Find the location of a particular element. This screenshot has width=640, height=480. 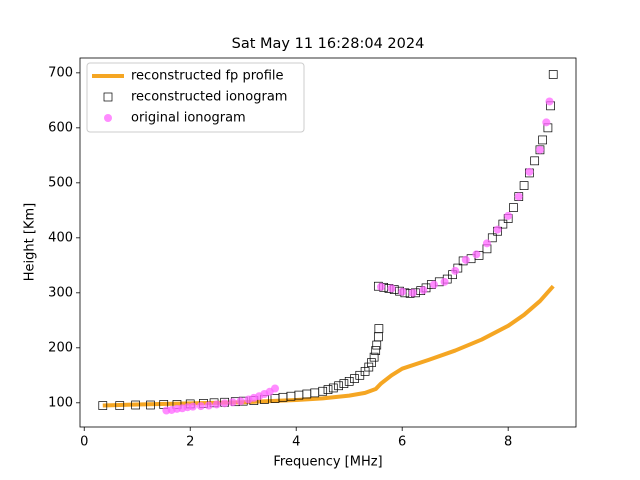

x-tick-label: 0 is located at coordinates (84, 442).